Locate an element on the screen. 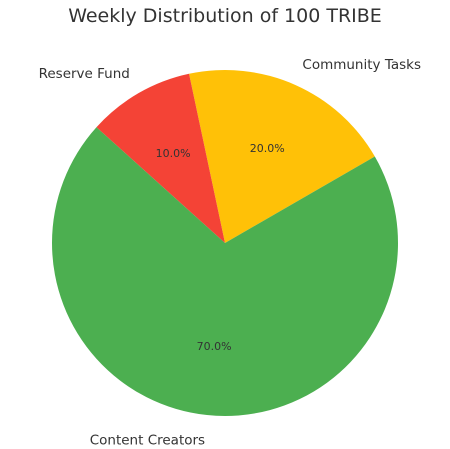  chart-title: Weekly Distribution of 100 TRIBE is located at coordinates (225, 16).